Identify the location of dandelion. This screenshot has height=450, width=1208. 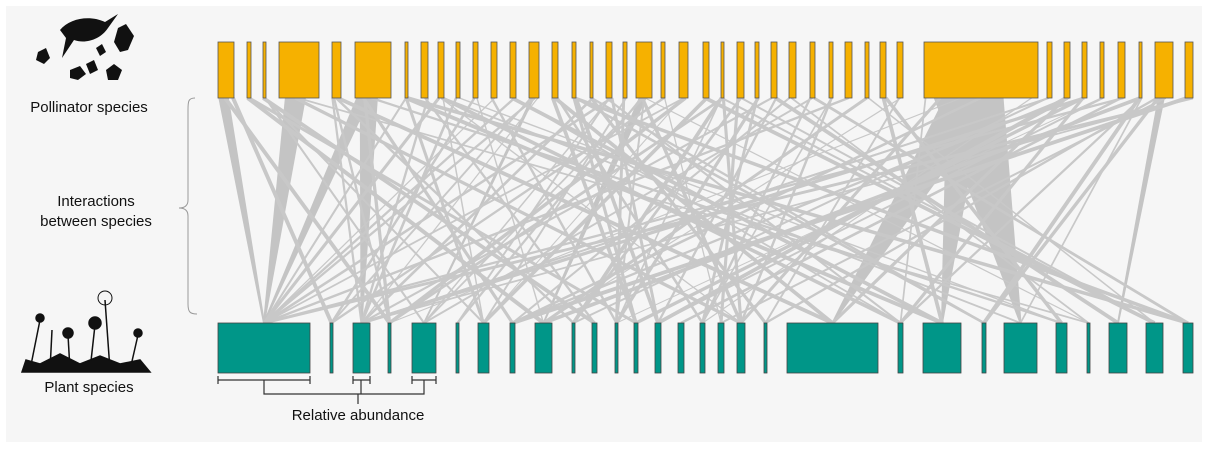
(105, 298).